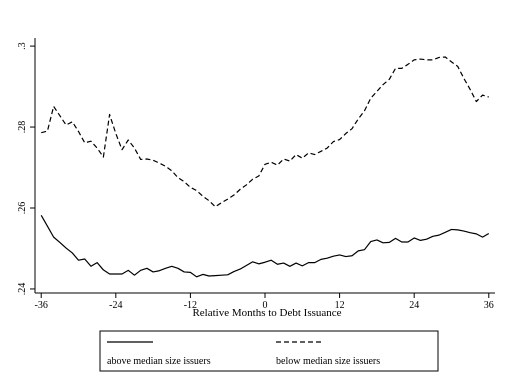 The image size is (509, 381). What do you see at coordinates (328, 361) in the screenshot?
I see `legend-label-below-median: below median size issuers` at bounding box center [328, 361].